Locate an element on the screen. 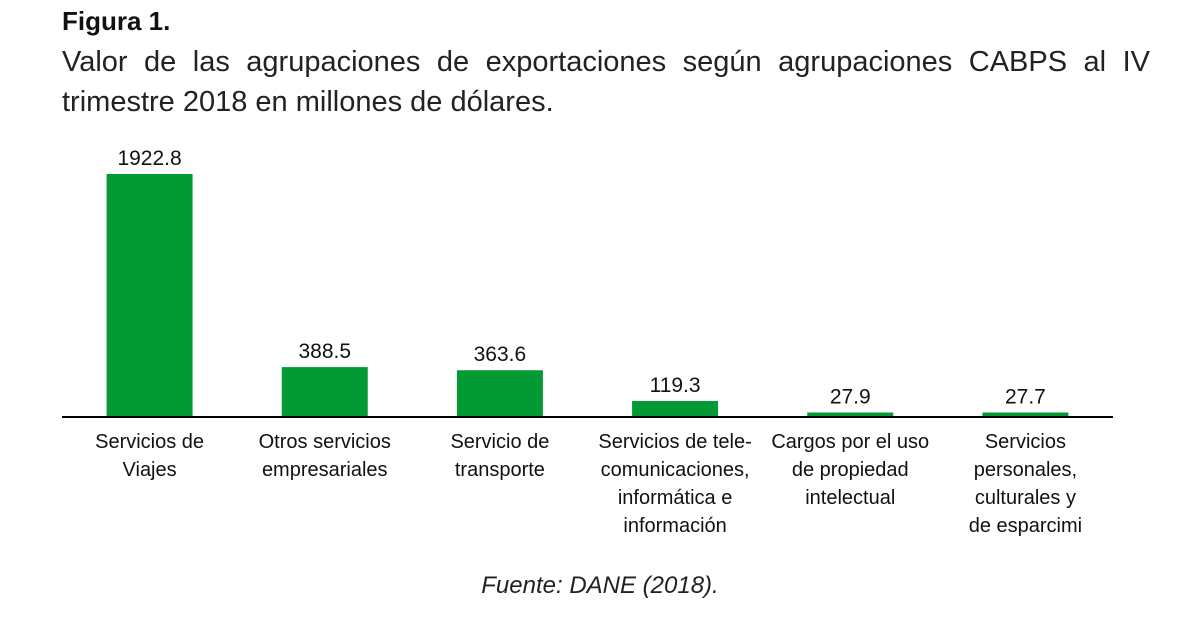 Image resolution: width=1200 pixels, height=632 pixels. category-label: Cargos por el uso de propiedad intelectual is located at coordinates (850, 470).